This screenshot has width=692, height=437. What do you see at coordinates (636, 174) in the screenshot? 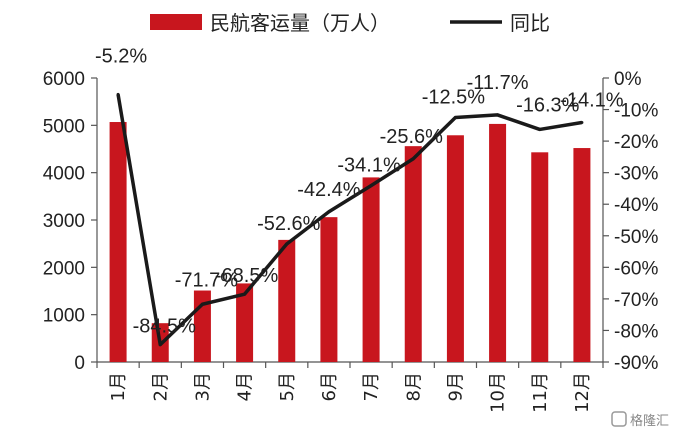
I see `y-right-tick-label: -30%` at bounding box center [636, 174].